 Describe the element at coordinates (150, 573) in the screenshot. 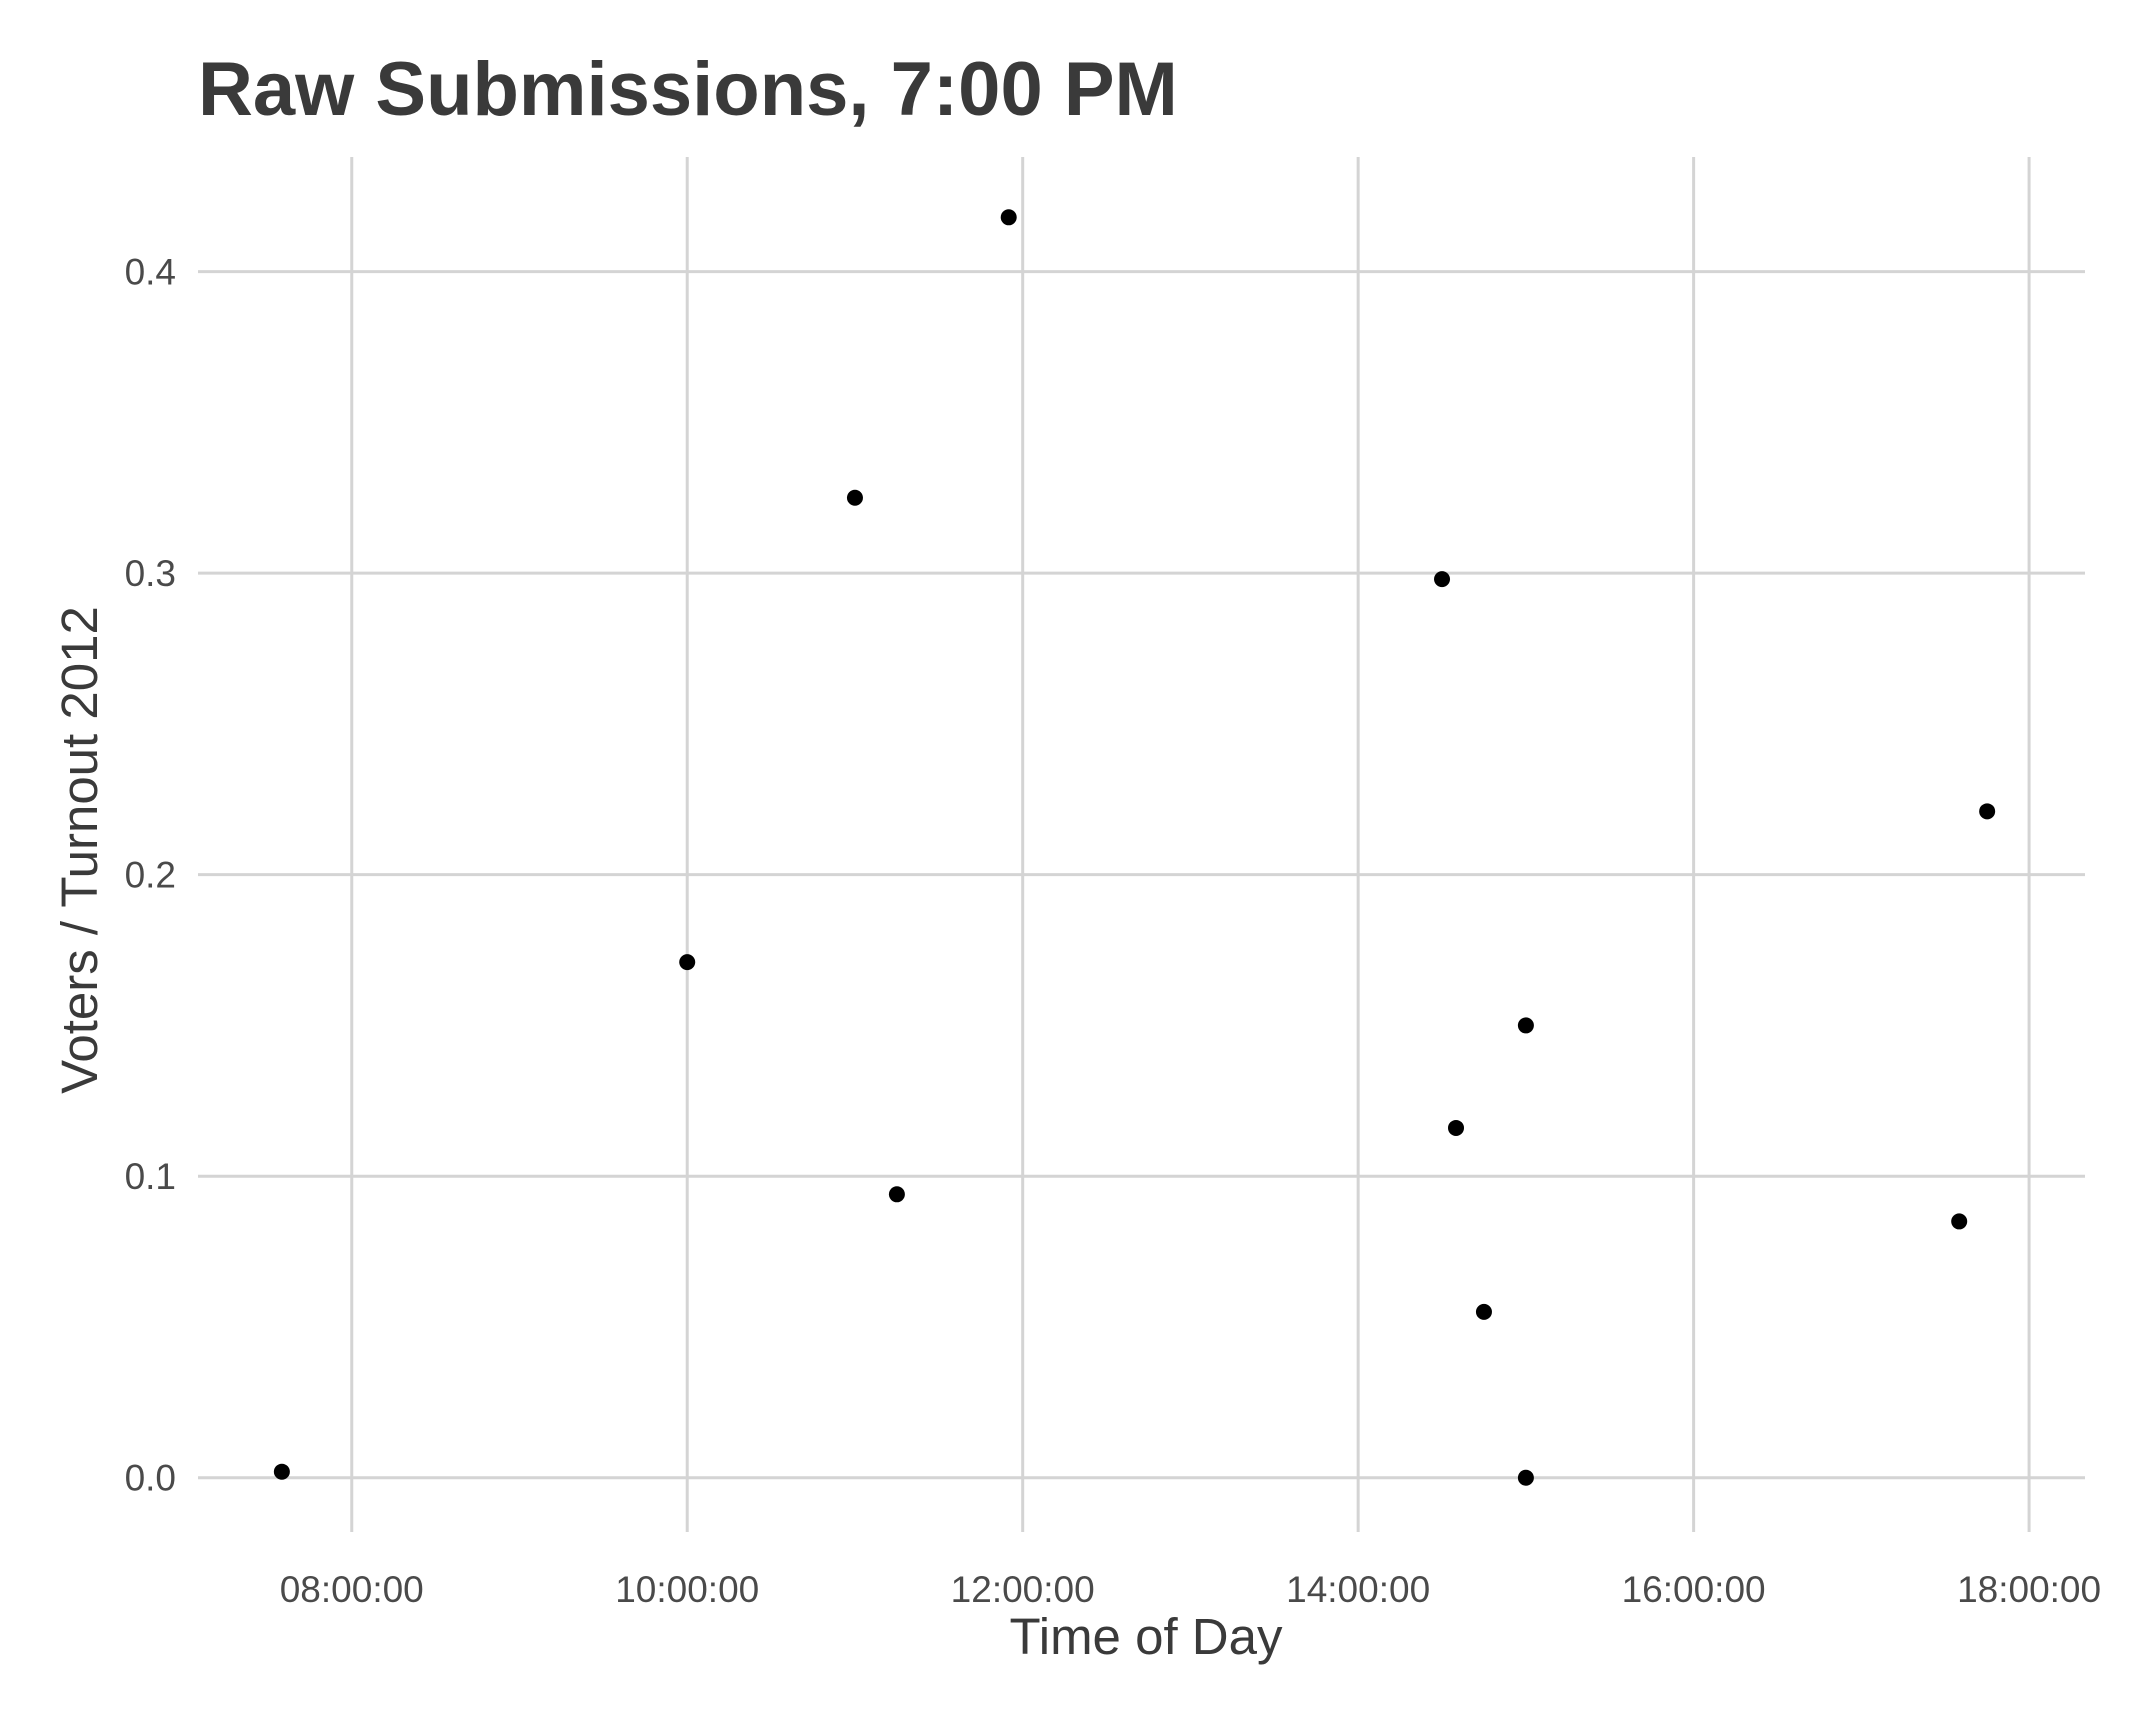

I see `y-tick-label: 0.3` at that location.